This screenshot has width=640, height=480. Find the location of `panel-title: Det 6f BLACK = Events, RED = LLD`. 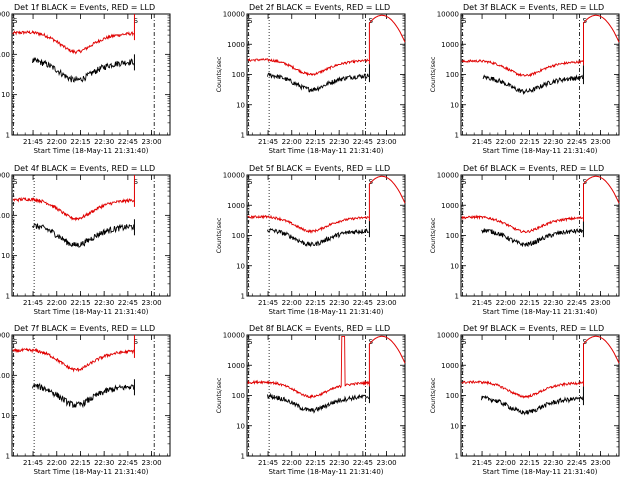

panel-title: Det 6f BLACK = Events, RED = LLD is located at coordinates (533, 168).